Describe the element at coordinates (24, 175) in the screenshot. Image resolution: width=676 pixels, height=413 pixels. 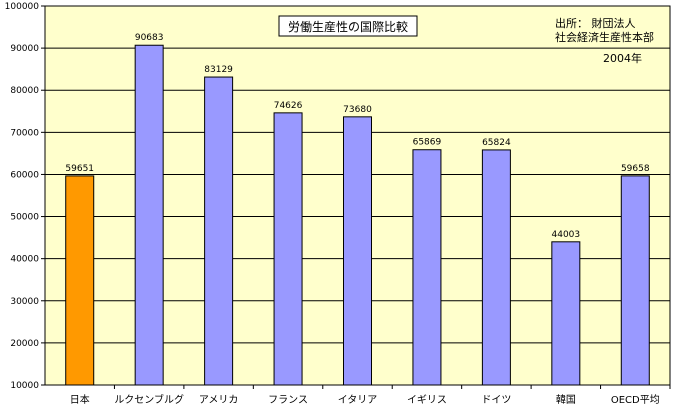
I see `y-tick-label: 60000` at that location.